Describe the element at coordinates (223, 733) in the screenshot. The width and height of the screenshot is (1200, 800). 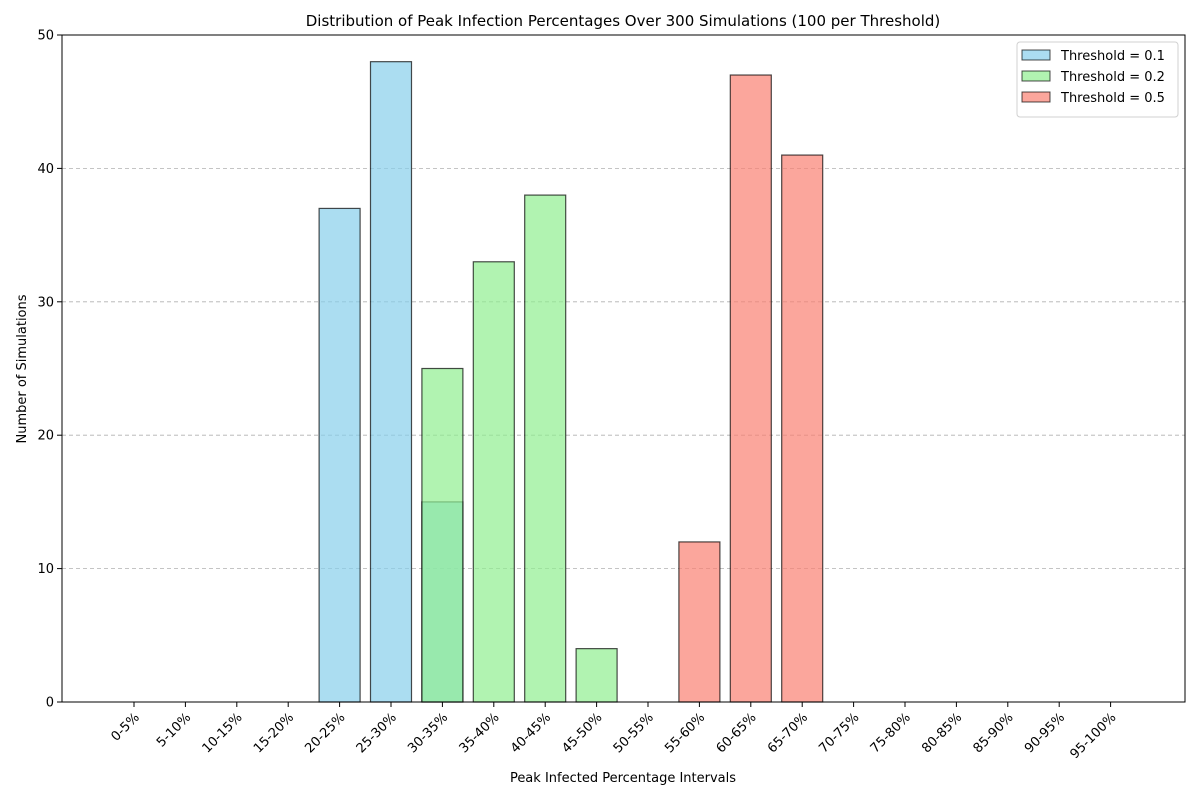
I see `x-tick-label: 10-15%` at that location.